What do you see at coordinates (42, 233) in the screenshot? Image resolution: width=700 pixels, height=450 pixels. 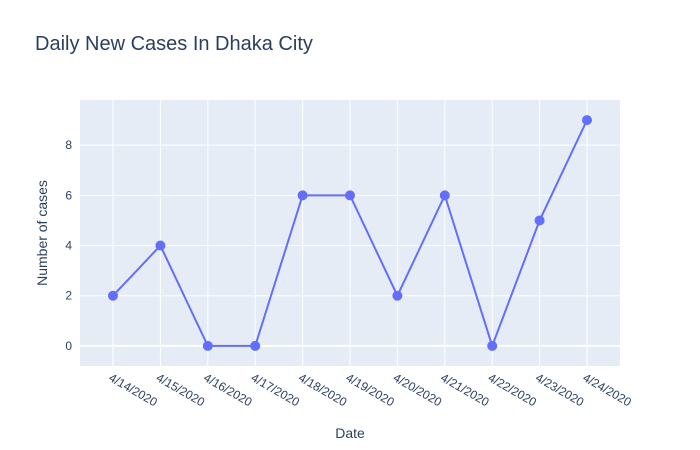 I see `y-axis-title: Number of cases` at bounding box center [42, 233].